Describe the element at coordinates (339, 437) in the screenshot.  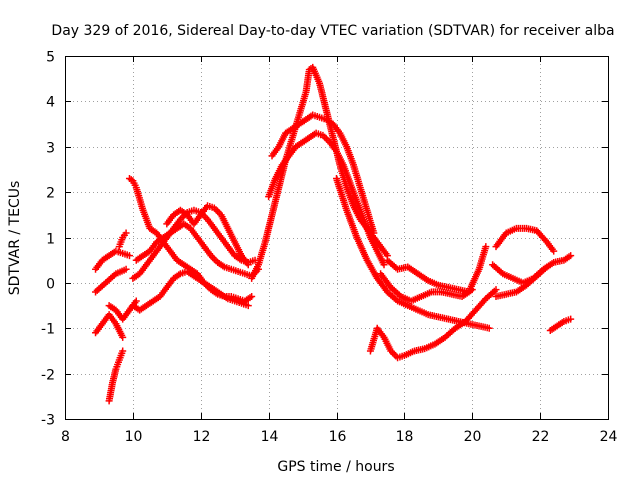
I see `x-tick-labels: 8 10 12 14 16 18 20 22 24` at that location.